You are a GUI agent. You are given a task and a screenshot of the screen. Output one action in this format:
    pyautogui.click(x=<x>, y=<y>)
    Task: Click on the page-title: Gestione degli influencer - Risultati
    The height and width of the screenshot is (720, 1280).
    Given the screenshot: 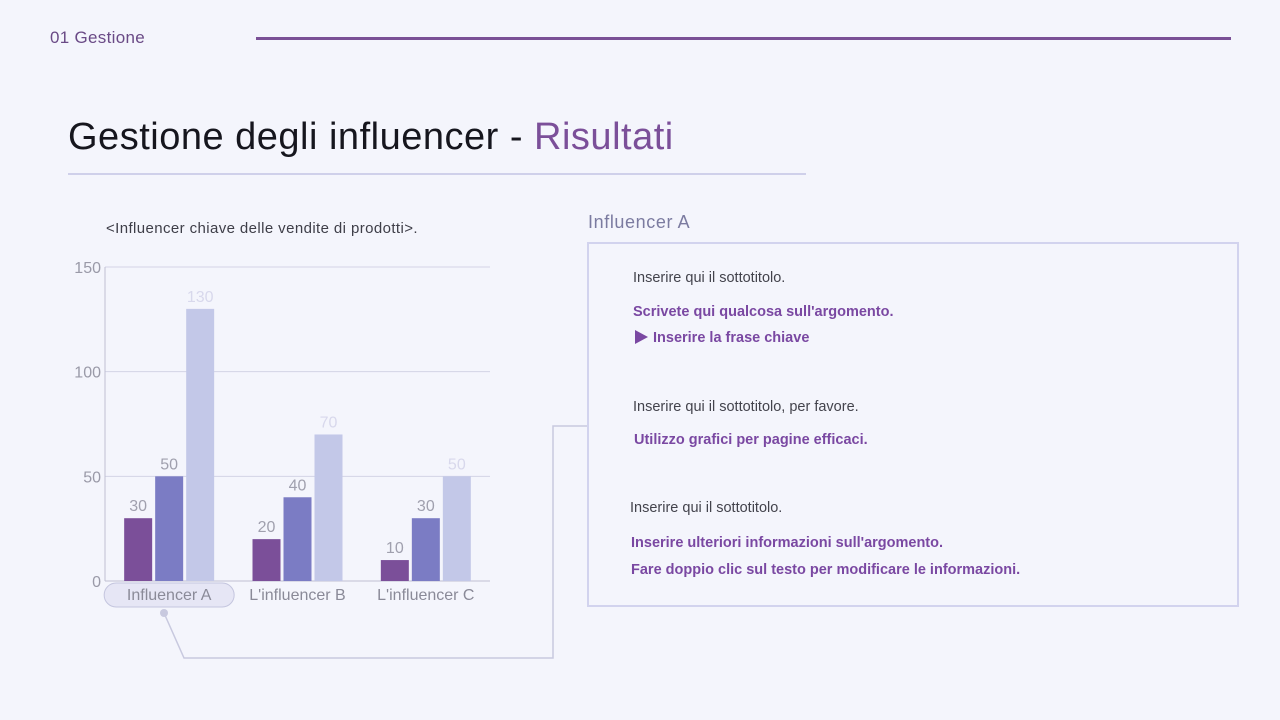 What is the action you would take?
    pyautogui.click(x=371, y=137)
    